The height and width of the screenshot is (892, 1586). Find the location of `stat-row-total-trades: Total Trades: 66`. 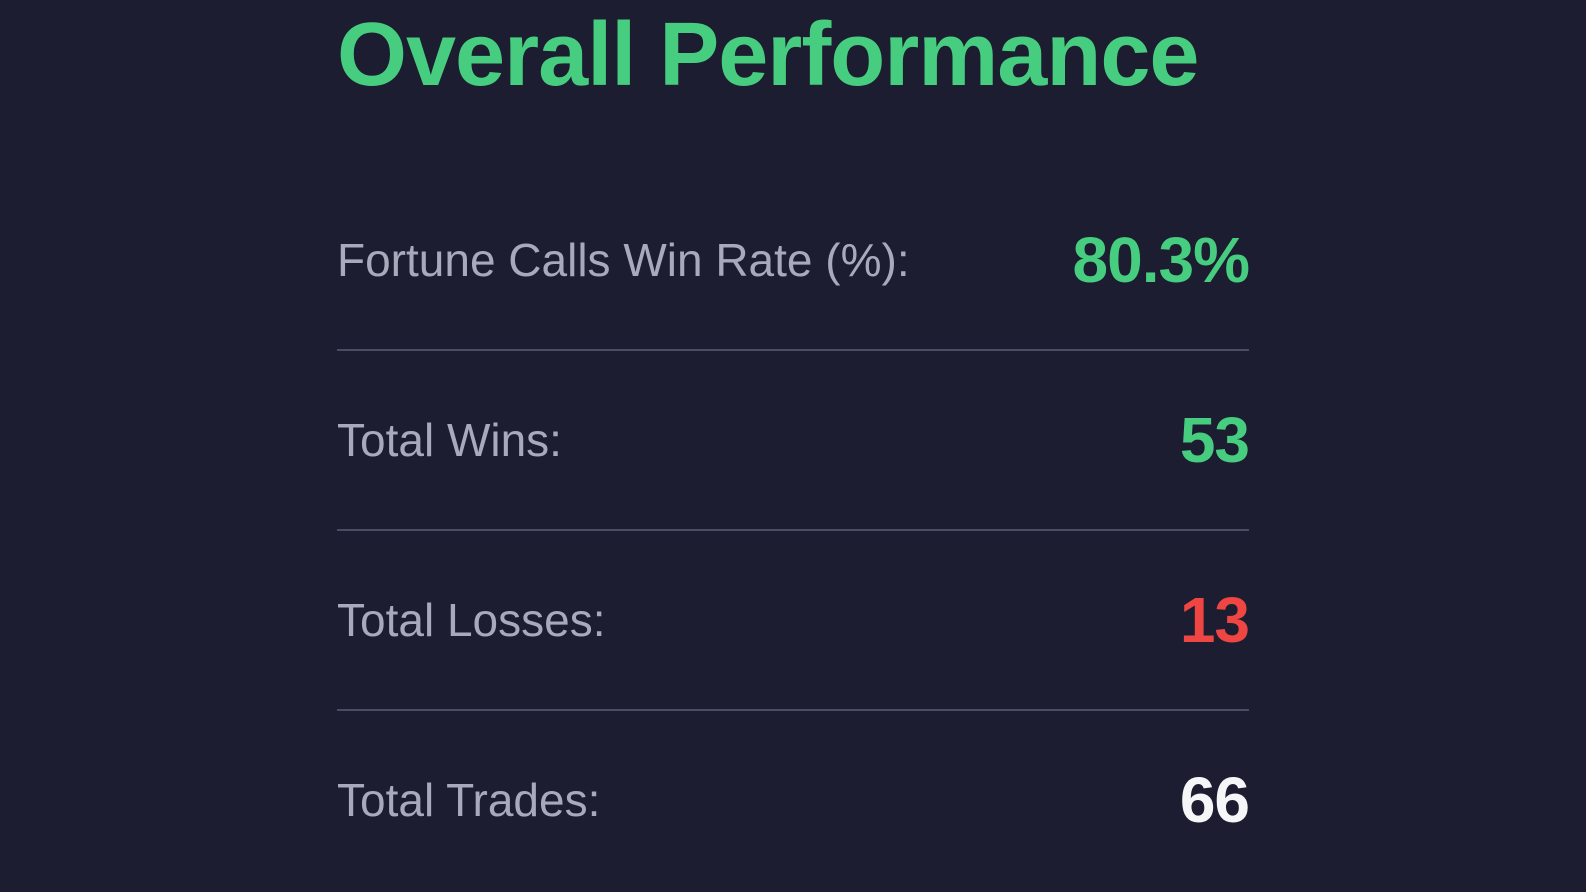

stat-row-total-trades: Total Trades: 66 is located at coordinates (793, 800).